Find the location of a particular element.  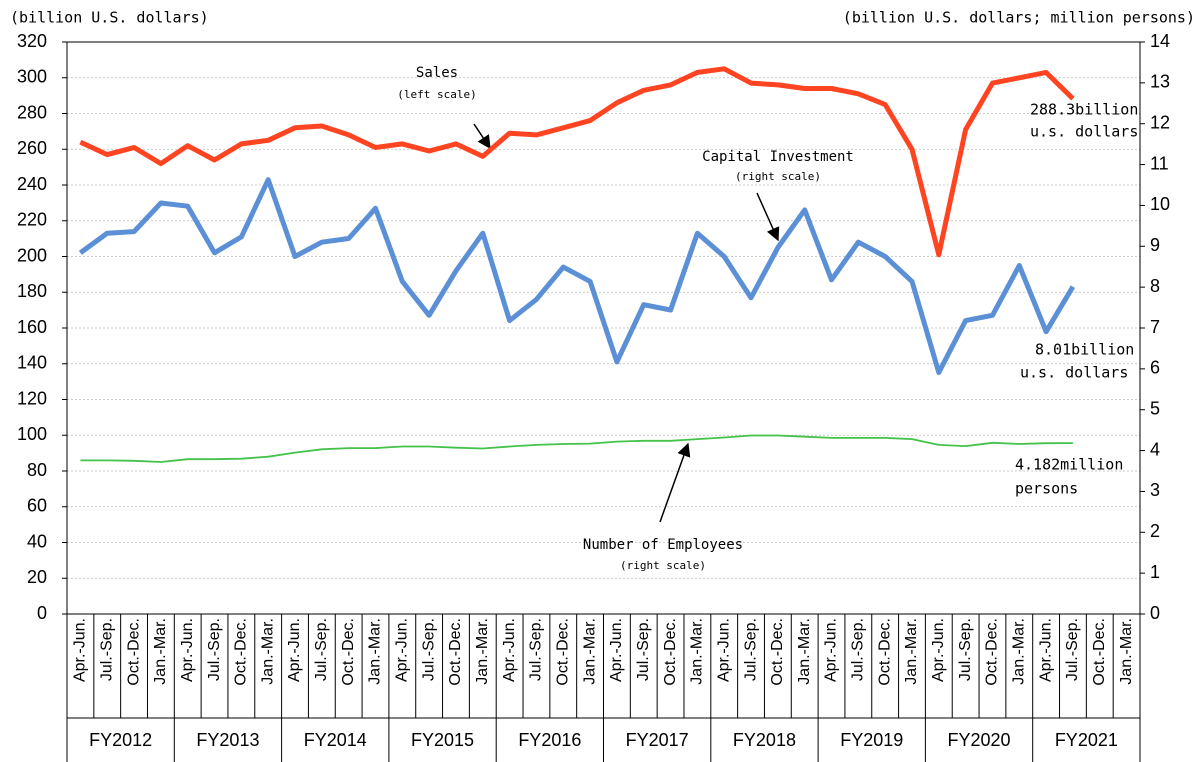

annotation: (left scale) is located at coordinates (436, 94).